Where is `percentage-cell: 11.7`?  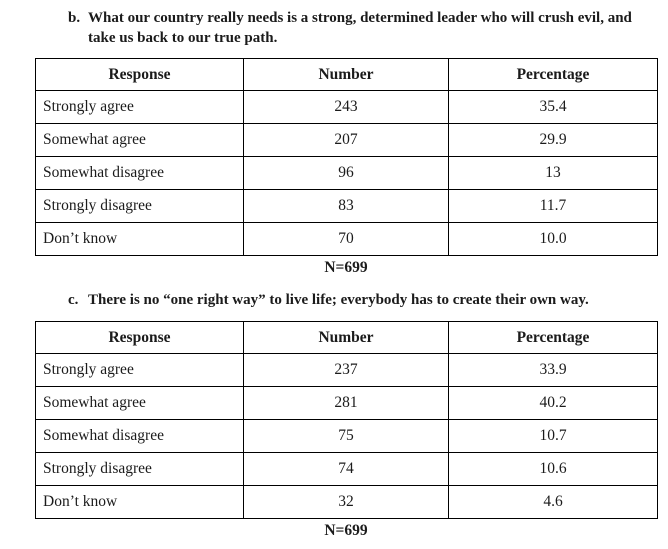 percentage-cell: 11.7 is located at coordinates (553, 206).